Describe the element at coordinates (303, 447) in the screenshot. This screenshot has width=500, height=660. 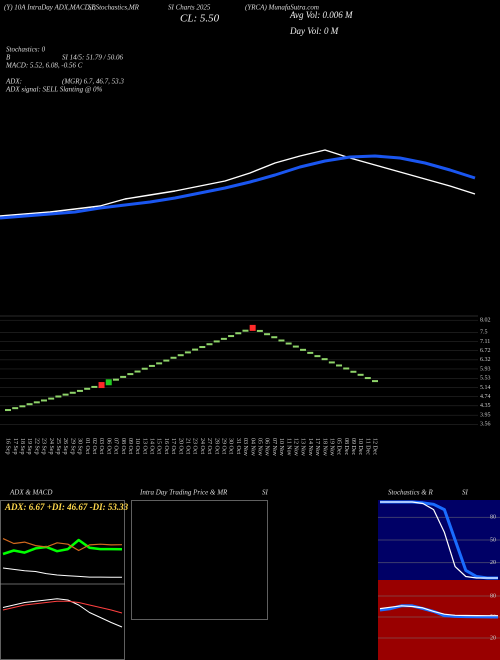
I see `x-tick-label: 13 Nov` at that location.